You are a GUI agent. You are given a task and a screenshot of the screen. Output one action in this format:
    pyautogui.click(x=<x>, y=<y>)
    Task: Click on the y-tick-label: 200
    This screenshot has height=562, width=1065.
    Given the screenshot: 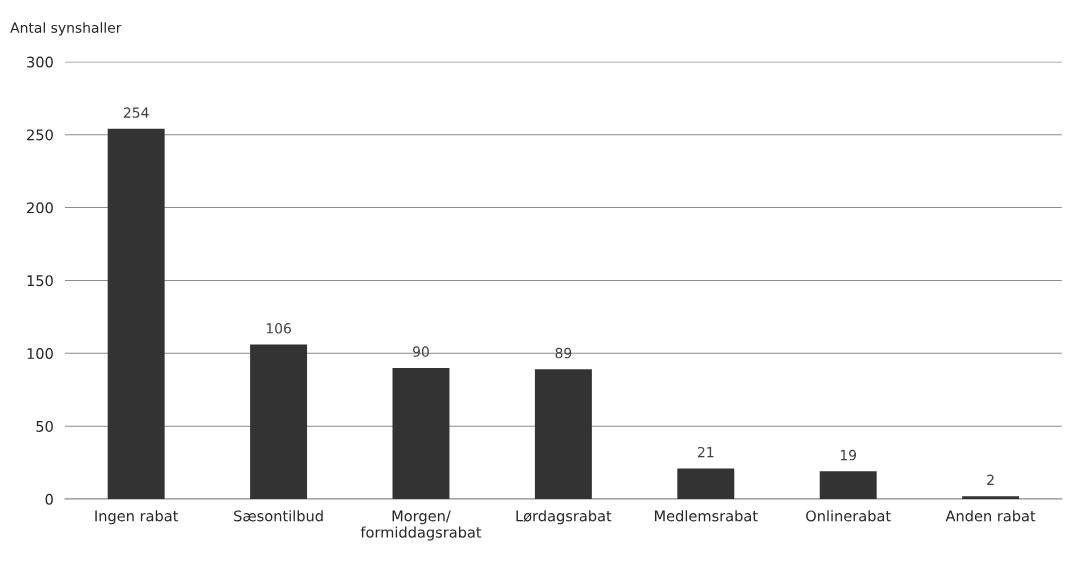 What is the action you would take?
    pyautogui.click(x=40, y=208)
    